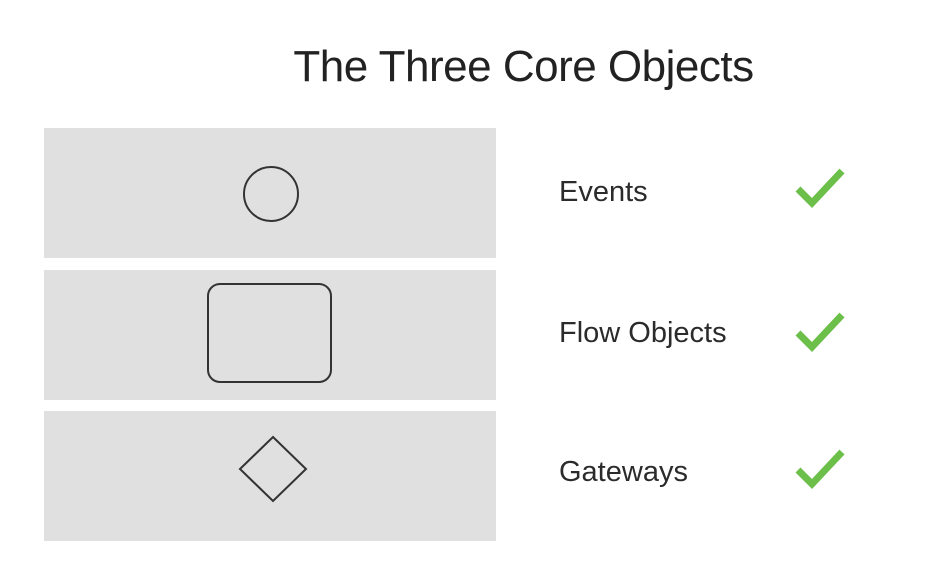 Image resolution: width=937 pixels, height=578 pixels. What do you see at coordinates (623, 472) in the screenshot?
I see `gateways-label: Gateways` at bounding box center [623, 472].